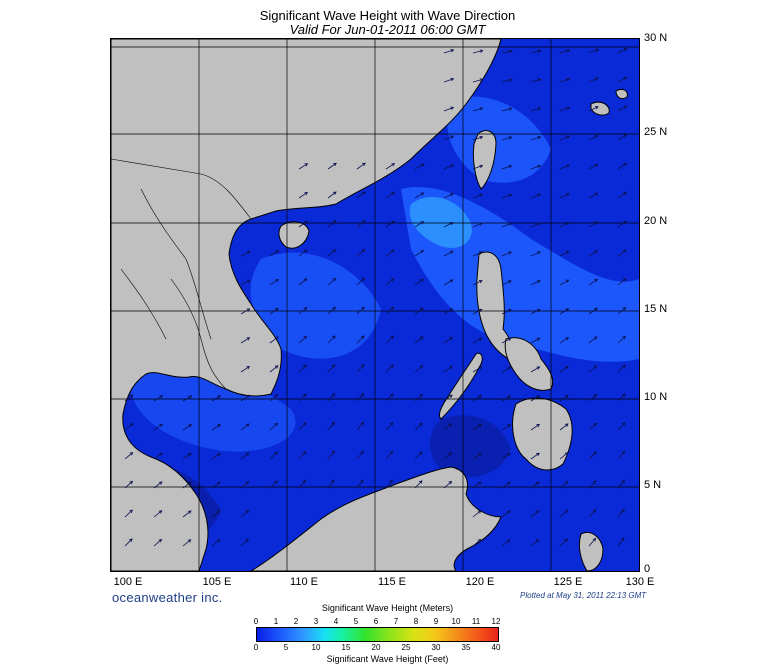  What do you see at coordinates (542, 434) in the screenshot?
I see `mindanao-island` at bounding box center [542, 434].